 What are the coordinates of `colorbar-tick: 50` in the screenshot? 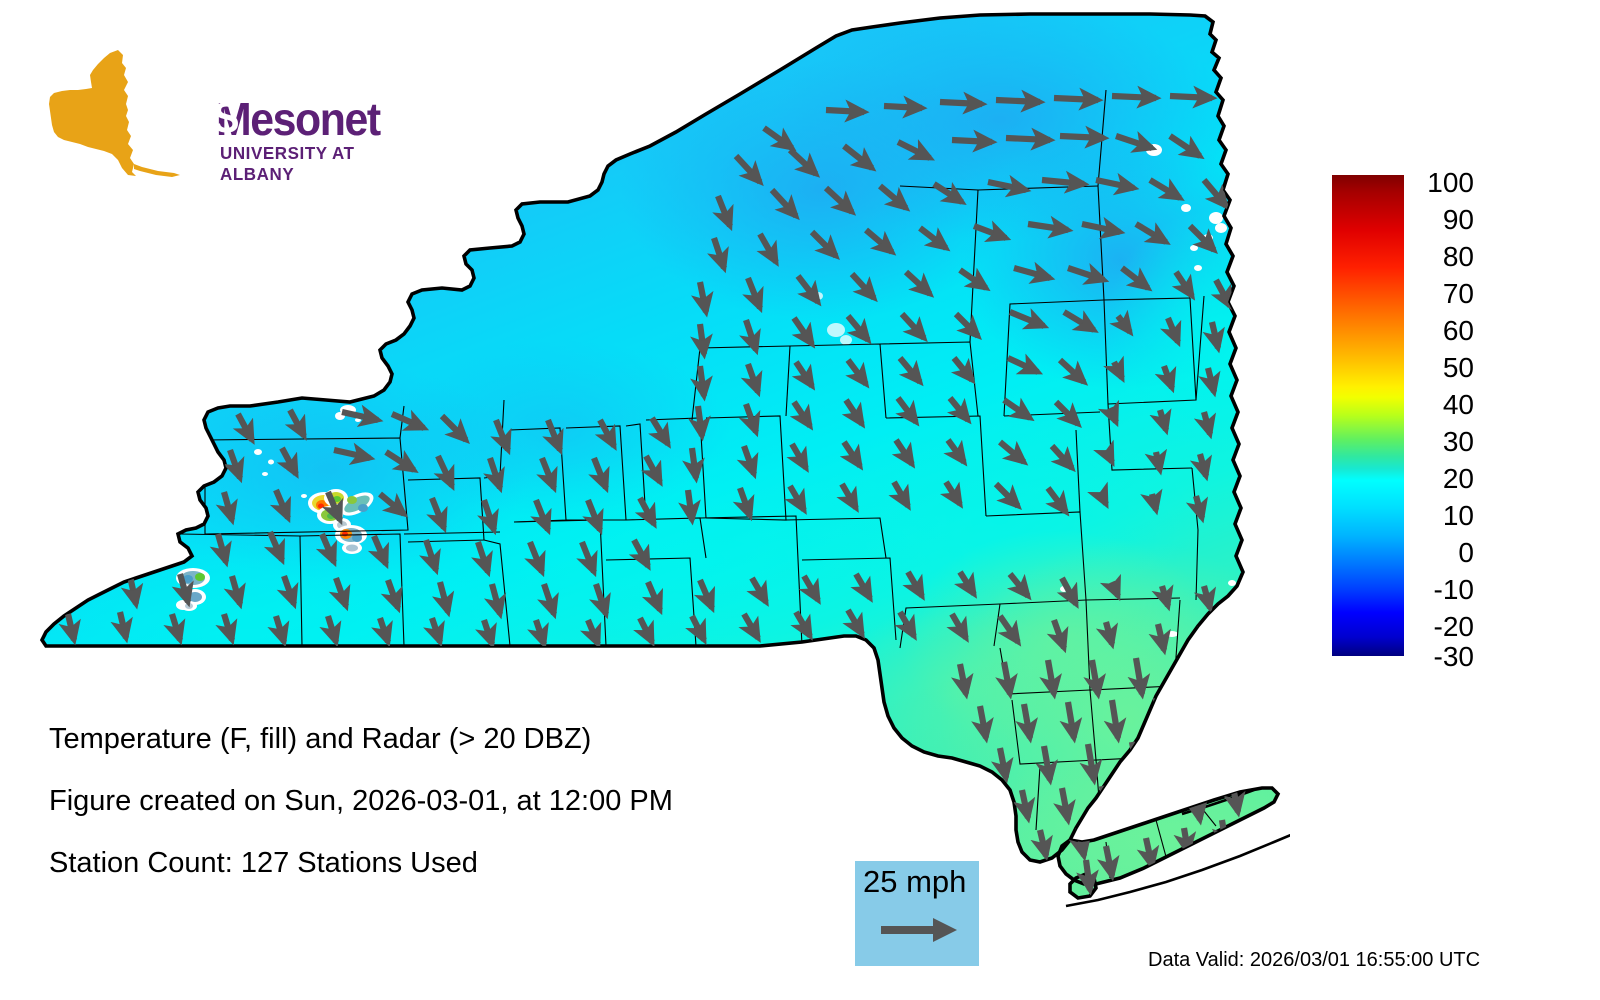 It's located at (1458, 367).